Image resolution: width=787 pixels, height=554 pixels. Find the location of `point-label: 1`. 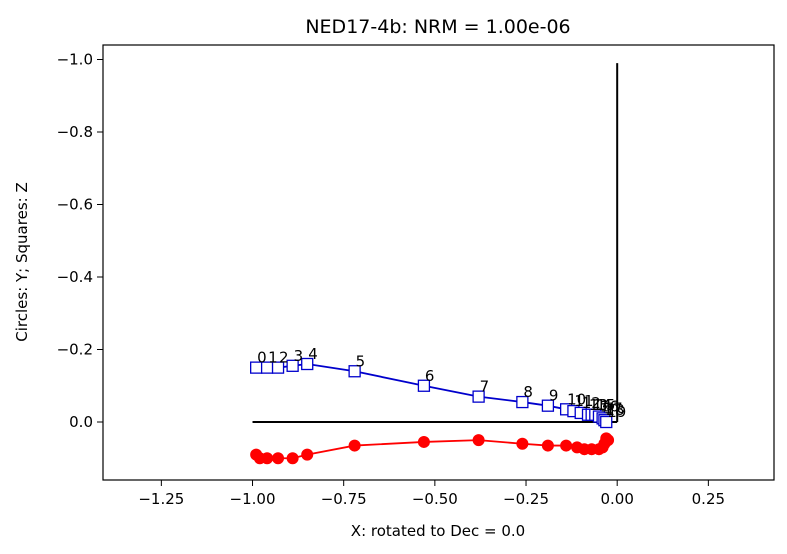

point-label: 1 is located at coordinates (273, 358).